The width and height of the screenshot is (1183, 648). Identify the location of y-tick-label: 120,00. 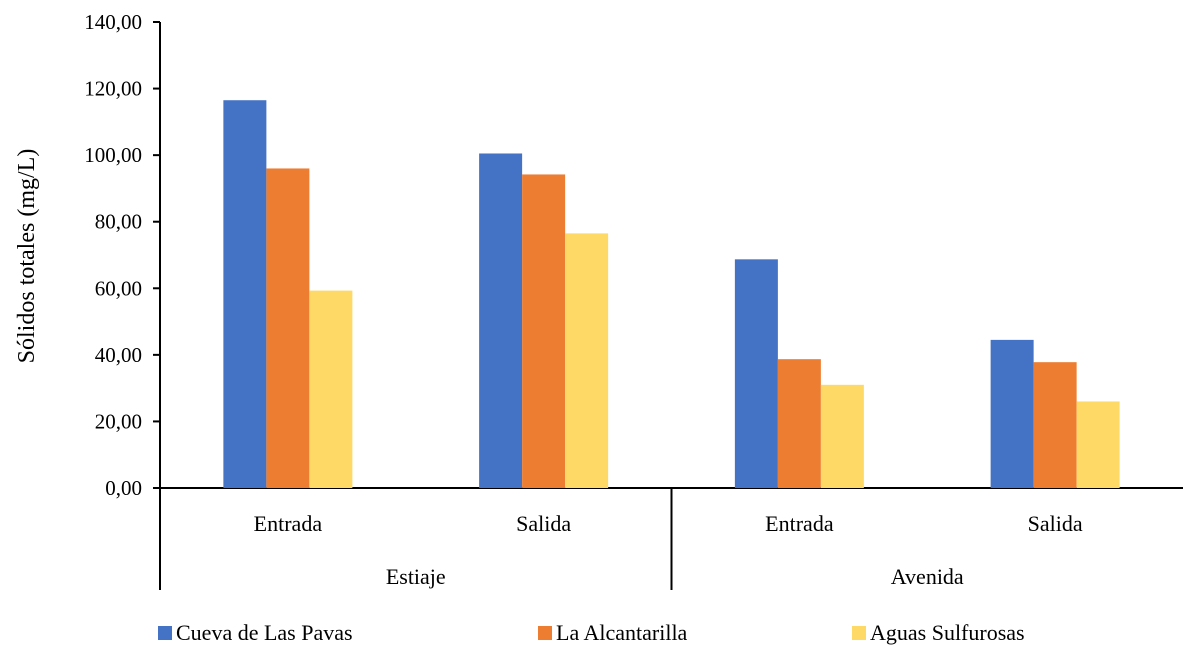
(113, 89).